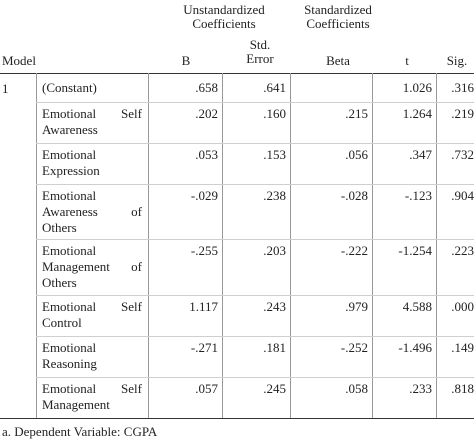  I want to click on unstandardized-line1: Unstandardized, so click(224, 9).